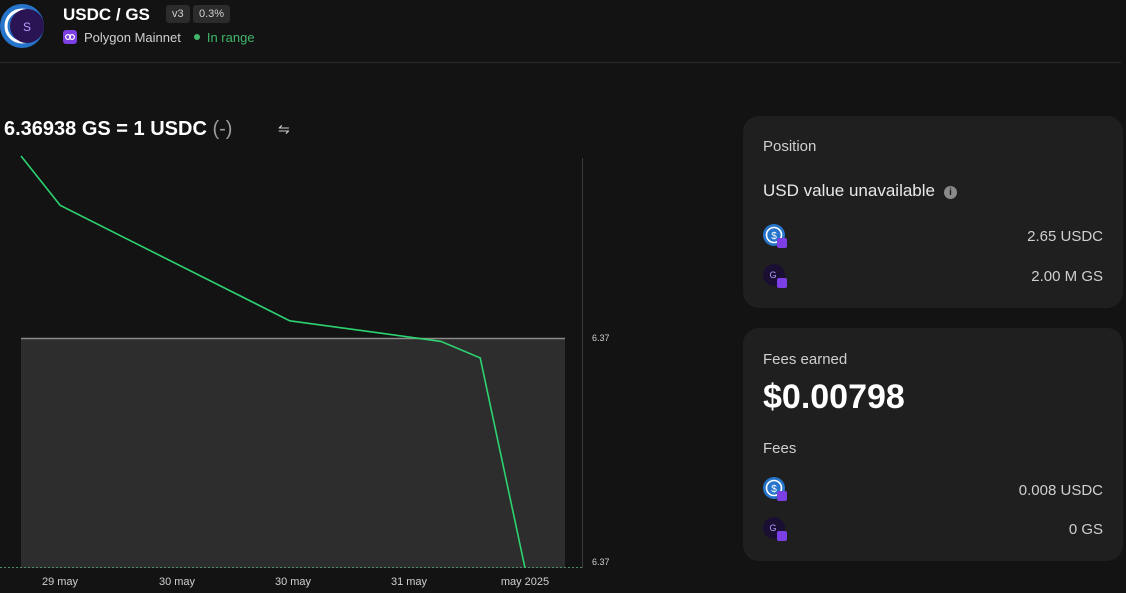 The width and height of the screenshot is (1126, 593). Describe the element at coordinates (1065, 236) in the screenshot. I see `position-usdc-amount: 2.65 USDC` at that location.